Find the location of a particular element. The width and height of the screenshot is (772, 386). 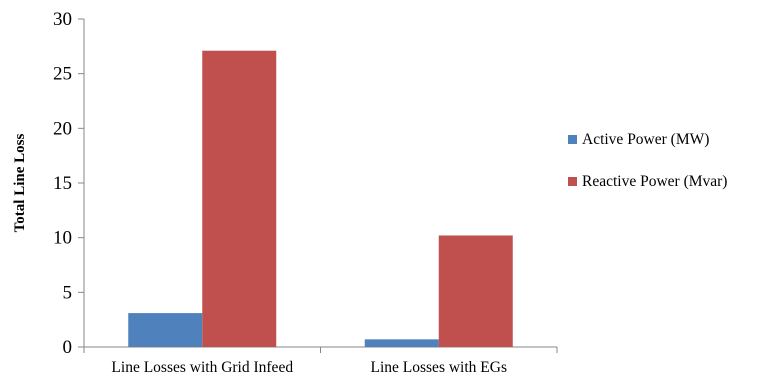

y-tick-label: 15 is located at coordinates (62, 183).